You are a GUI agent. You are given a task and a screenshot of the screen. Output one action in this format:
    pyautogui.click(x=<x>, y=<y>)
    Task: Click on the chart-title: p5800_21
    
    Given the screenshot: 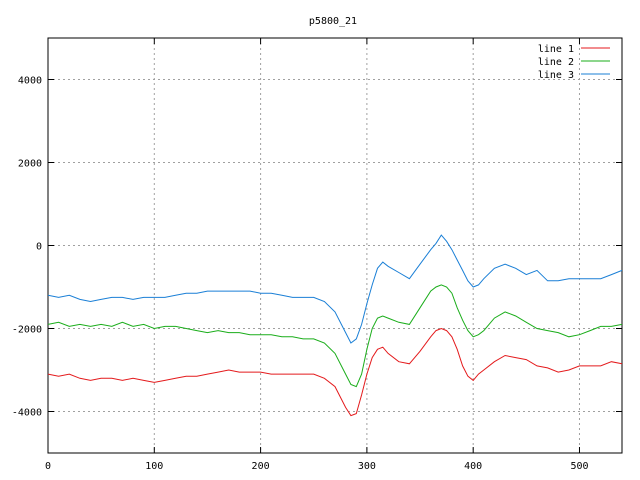 What is the action you would take?
    pyautogui.click(x=333, y=21)
    